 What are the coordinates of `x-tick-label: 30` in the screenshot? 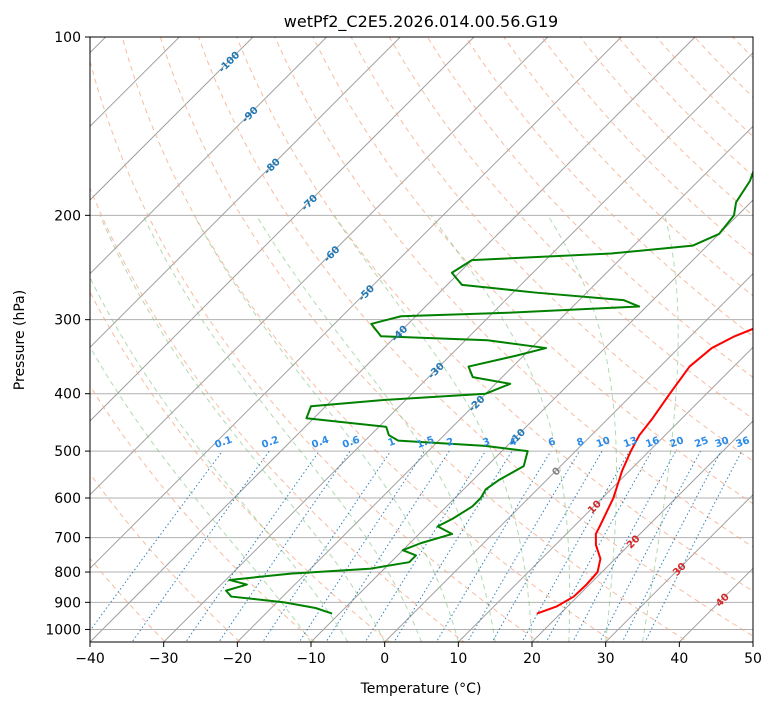 It's located at (606, 659).